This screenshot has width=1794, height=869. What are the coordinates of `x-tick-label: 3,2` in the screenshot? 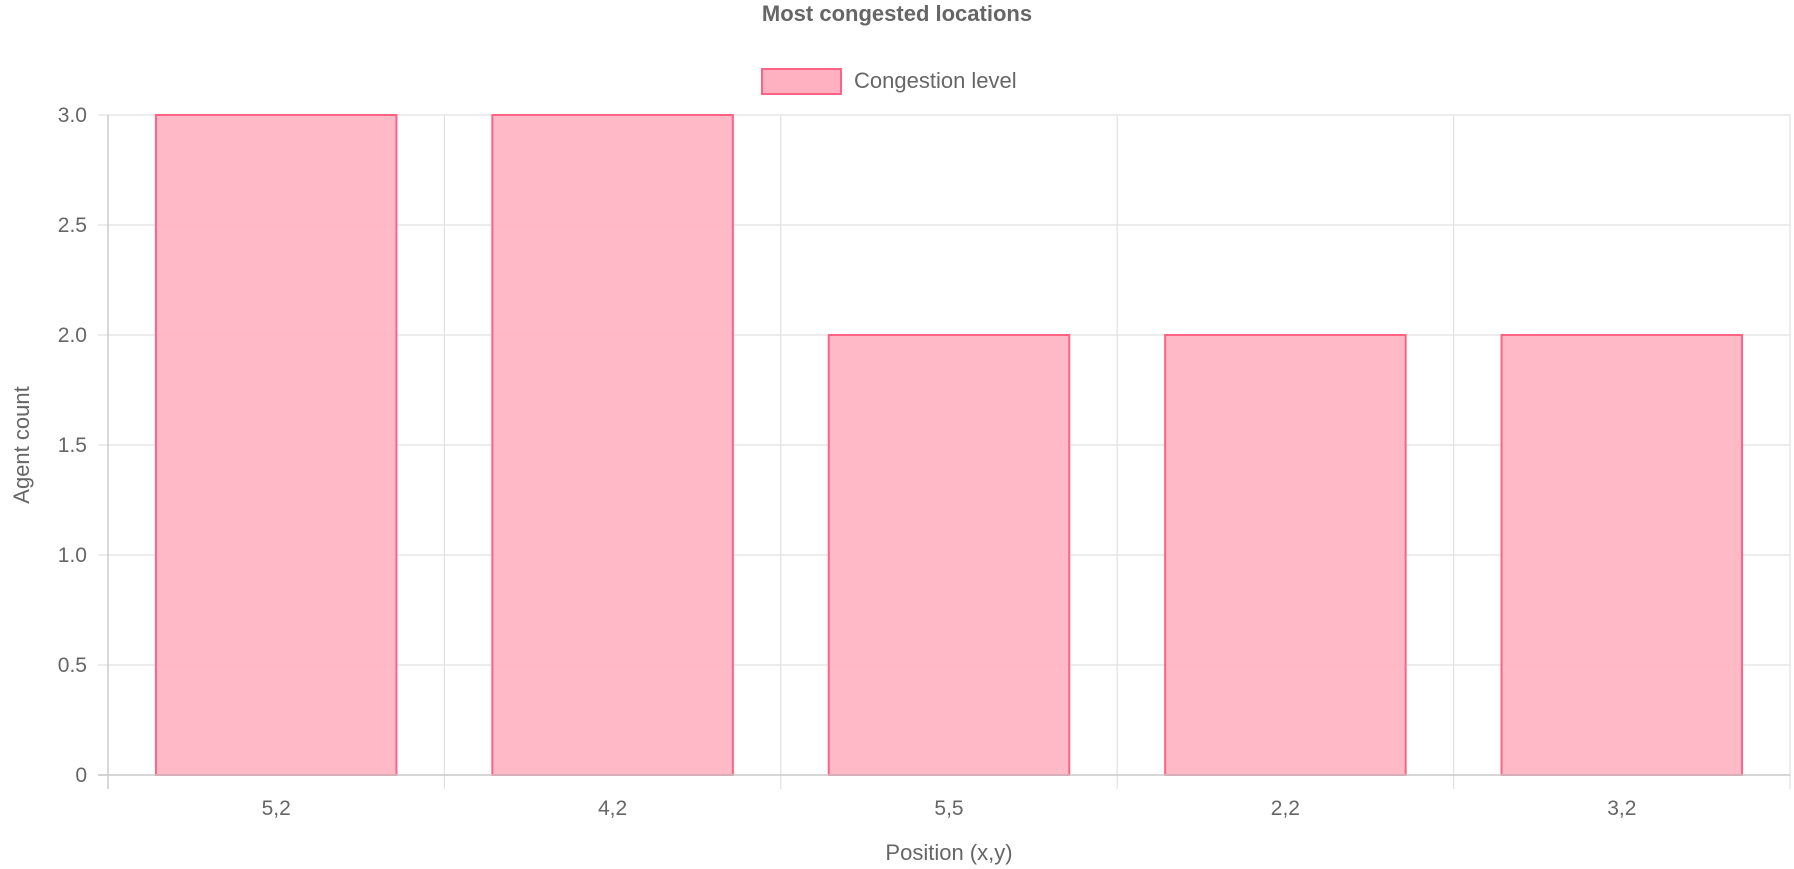 It's located at (1621, 808).